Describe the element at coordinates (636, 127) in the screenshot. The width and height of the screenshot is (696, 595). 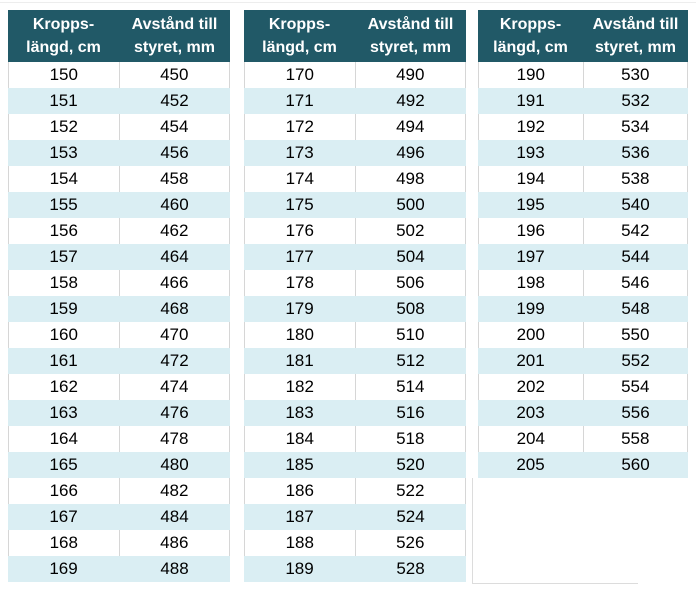
I see `table-cell: 534` at that location.